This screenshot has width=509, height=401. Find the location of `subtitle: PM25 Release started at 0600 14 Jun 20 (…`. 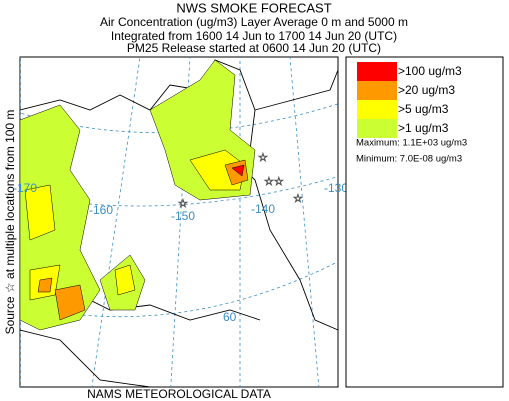

subtitle: PM25 Release started at 0600 14 Jun 20 (… is located at coordinates (254, 48).